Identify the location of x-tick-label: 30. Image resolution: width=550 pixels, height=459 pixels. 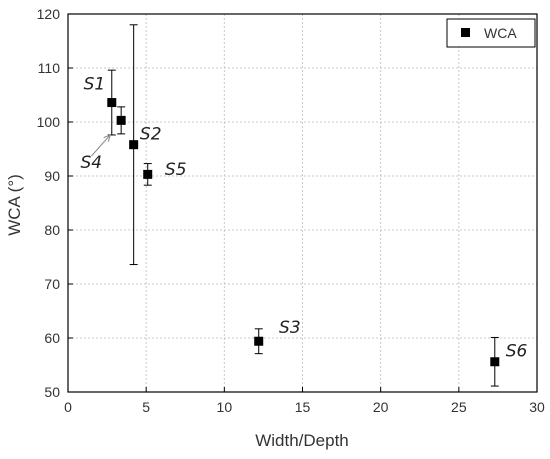
(537, 407).